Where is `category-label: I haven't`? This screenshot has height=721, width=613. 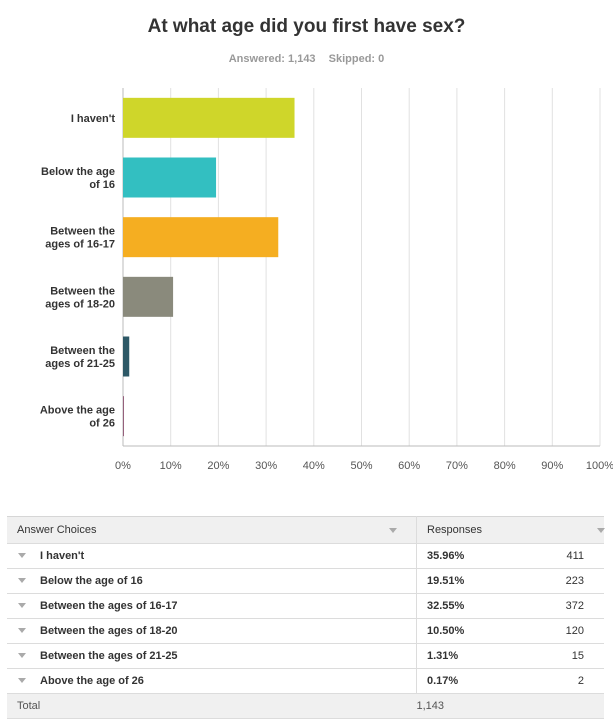 category-label: I haven't is located at coordinates (93, 119).